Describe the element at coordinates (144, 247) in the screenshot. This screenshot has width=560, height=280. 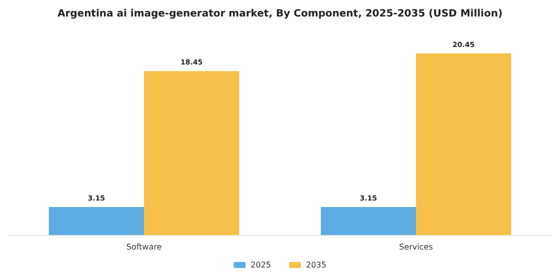
I see `x-tick-label: Software` at that location.